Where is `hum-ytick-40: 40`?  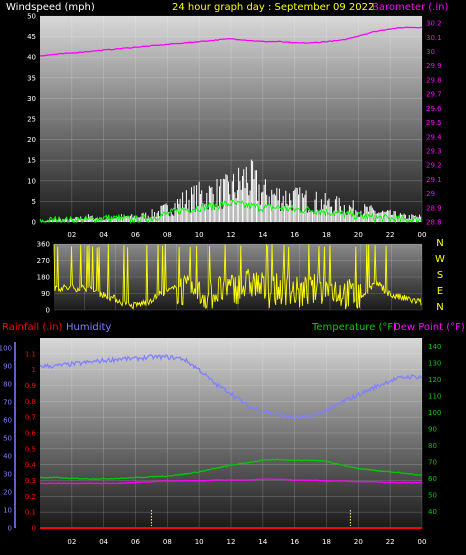 hum-ytick-40: 40 is located at coordinates (7, 457).